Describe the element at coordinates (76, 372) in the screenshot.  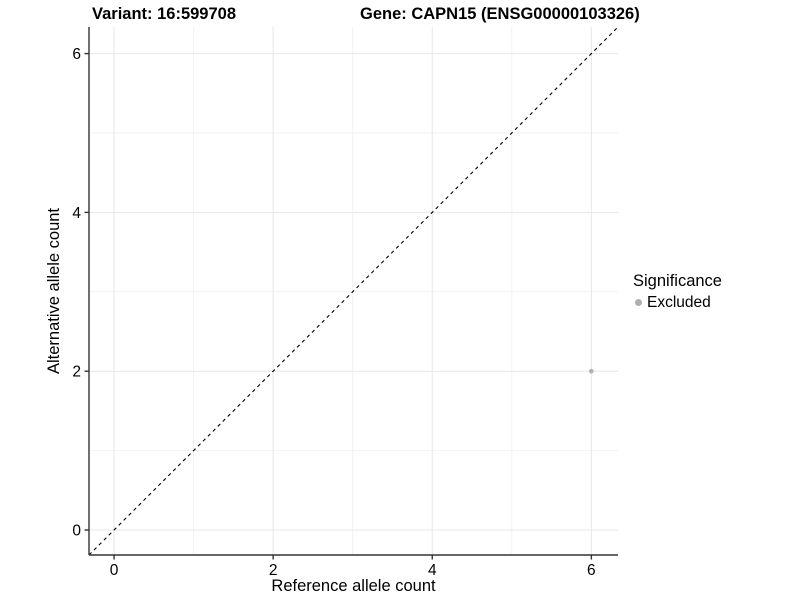
I see `y-tick-label: 2` at that location.